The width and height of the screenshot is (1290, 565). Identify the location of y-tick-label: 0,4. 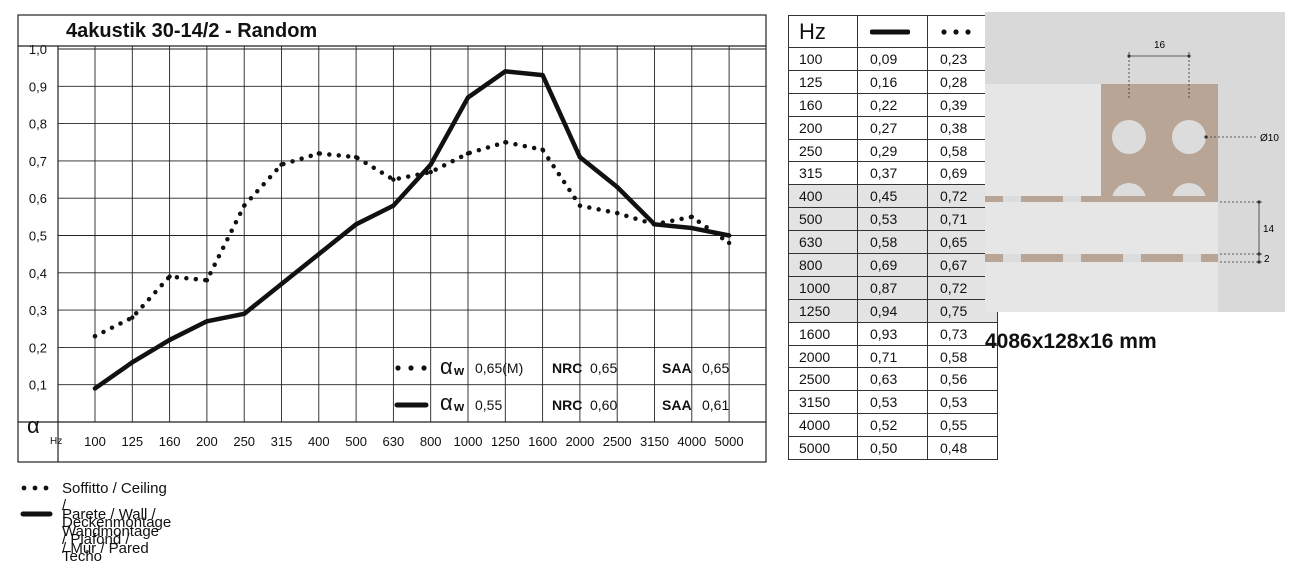
(38, 273).